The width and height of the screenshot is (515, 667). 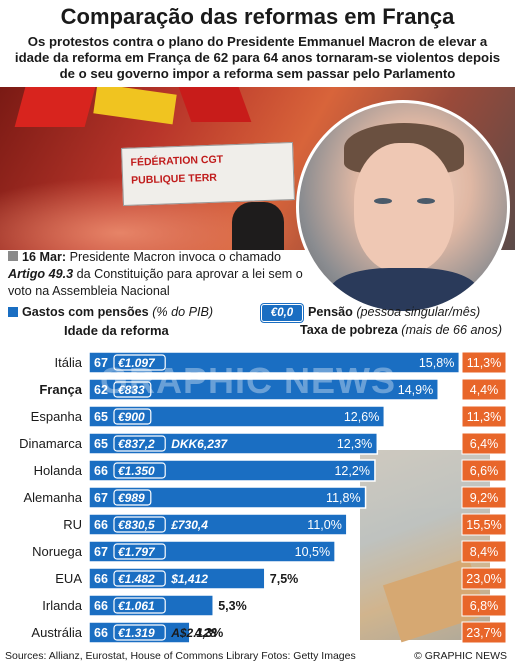 I want to click on category-label: Irlanda, so click(x=62, y=605).